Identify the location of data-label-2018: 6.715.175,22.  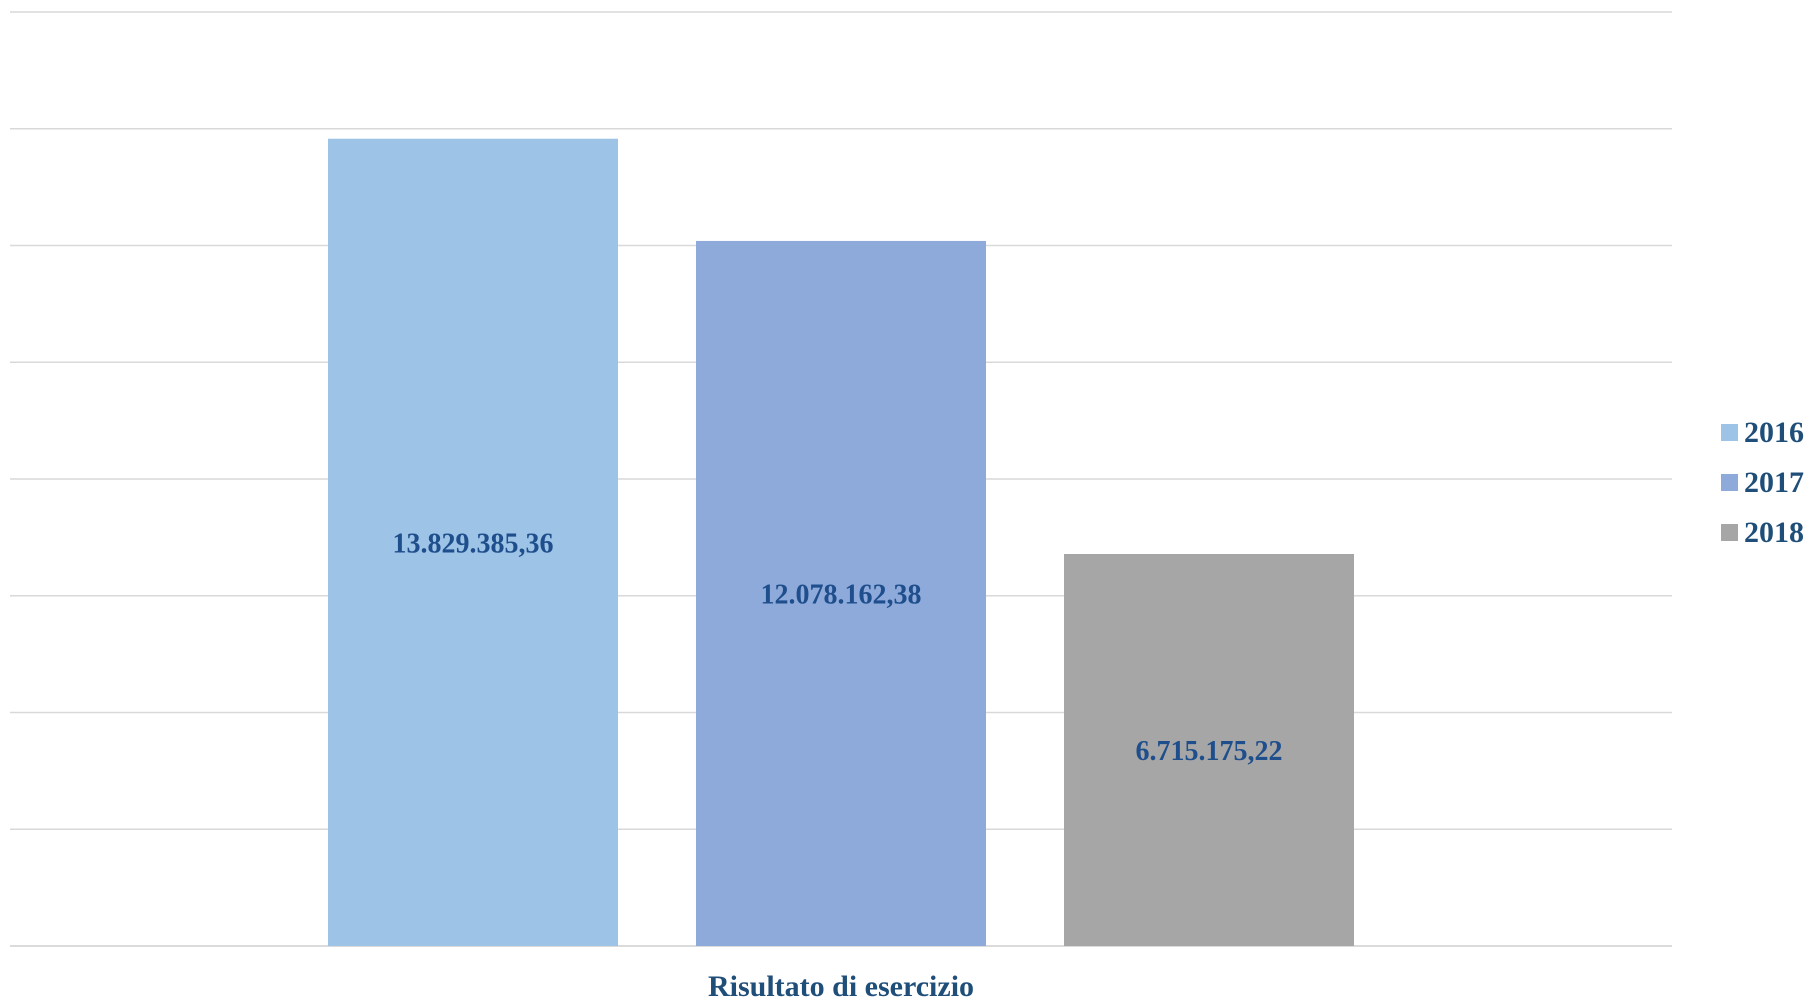
(1209, 751).